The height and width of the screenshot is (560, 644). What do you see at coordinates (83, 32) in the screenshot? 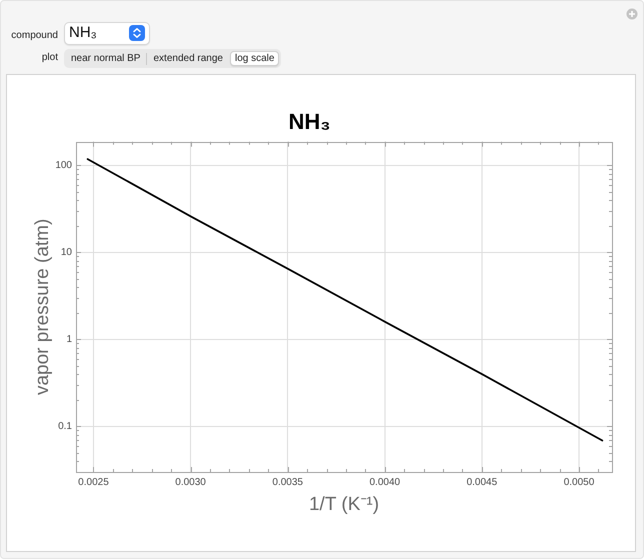
I see `text: NH₃` at bounding box center [83, 32].